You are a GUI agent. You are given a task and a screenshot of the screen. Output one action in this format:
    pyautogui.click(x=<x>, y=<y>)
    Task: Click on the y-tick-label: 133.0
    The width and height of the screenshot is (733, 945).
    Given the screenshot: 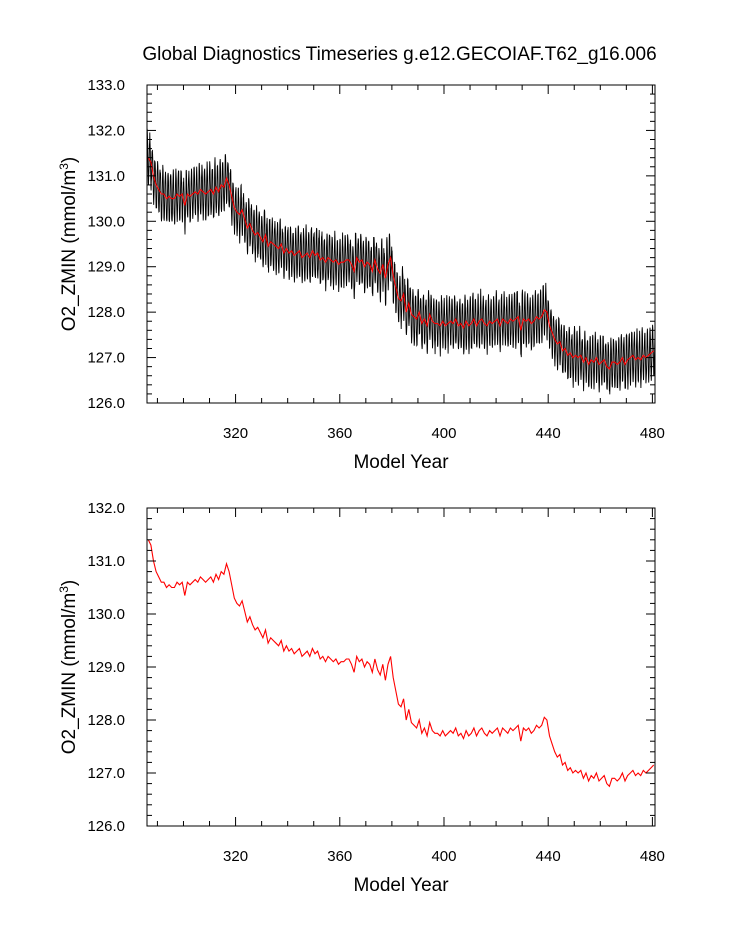 What is the action you would take?
    pyautogui.click(x=106, y=85)
    